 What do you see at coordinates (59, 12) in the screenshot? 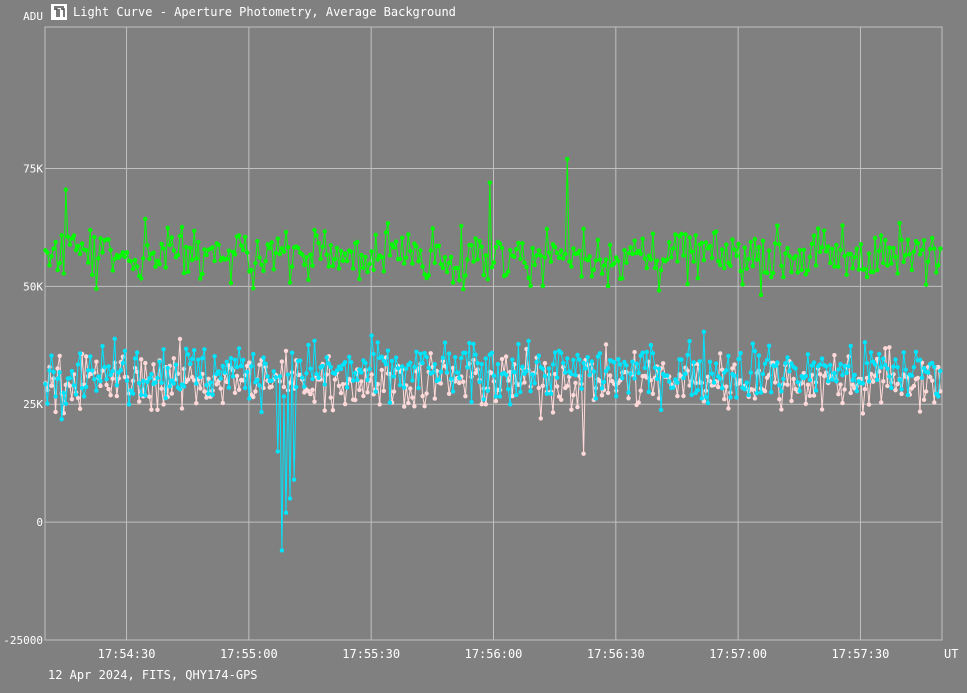
I see `light-curve-icon` at bounding box center [59, 12].